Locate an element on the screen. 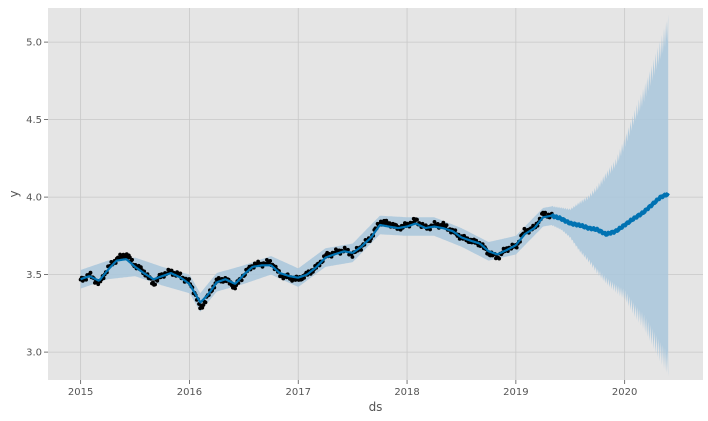 The image size is (708, 421). y-axis-ticks: 3.0 3.5 4.0 4.5 5.0 is located at coordinates (37, 198).